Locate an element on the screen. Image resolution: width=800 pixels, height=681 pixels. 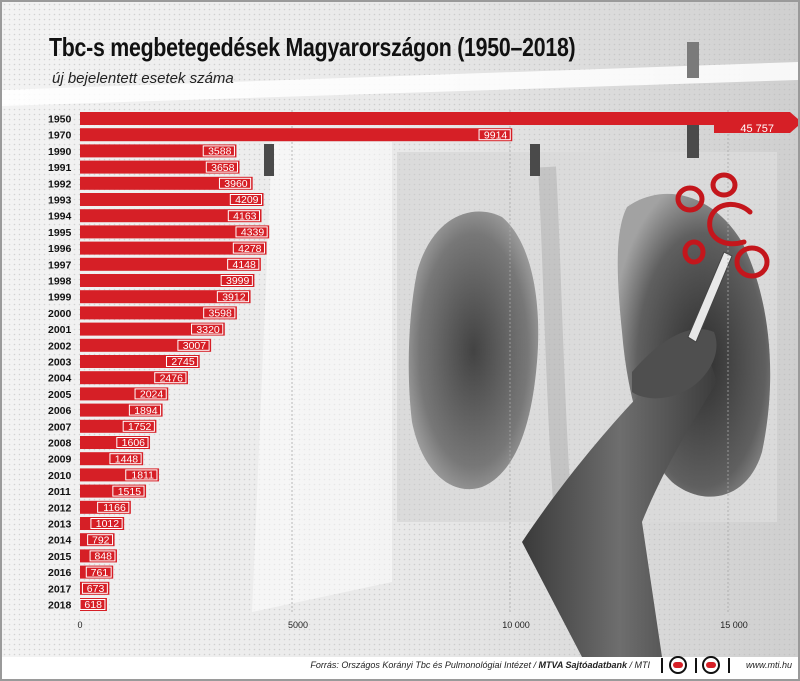
data-label: 673 is located at coordinates (96, 589).